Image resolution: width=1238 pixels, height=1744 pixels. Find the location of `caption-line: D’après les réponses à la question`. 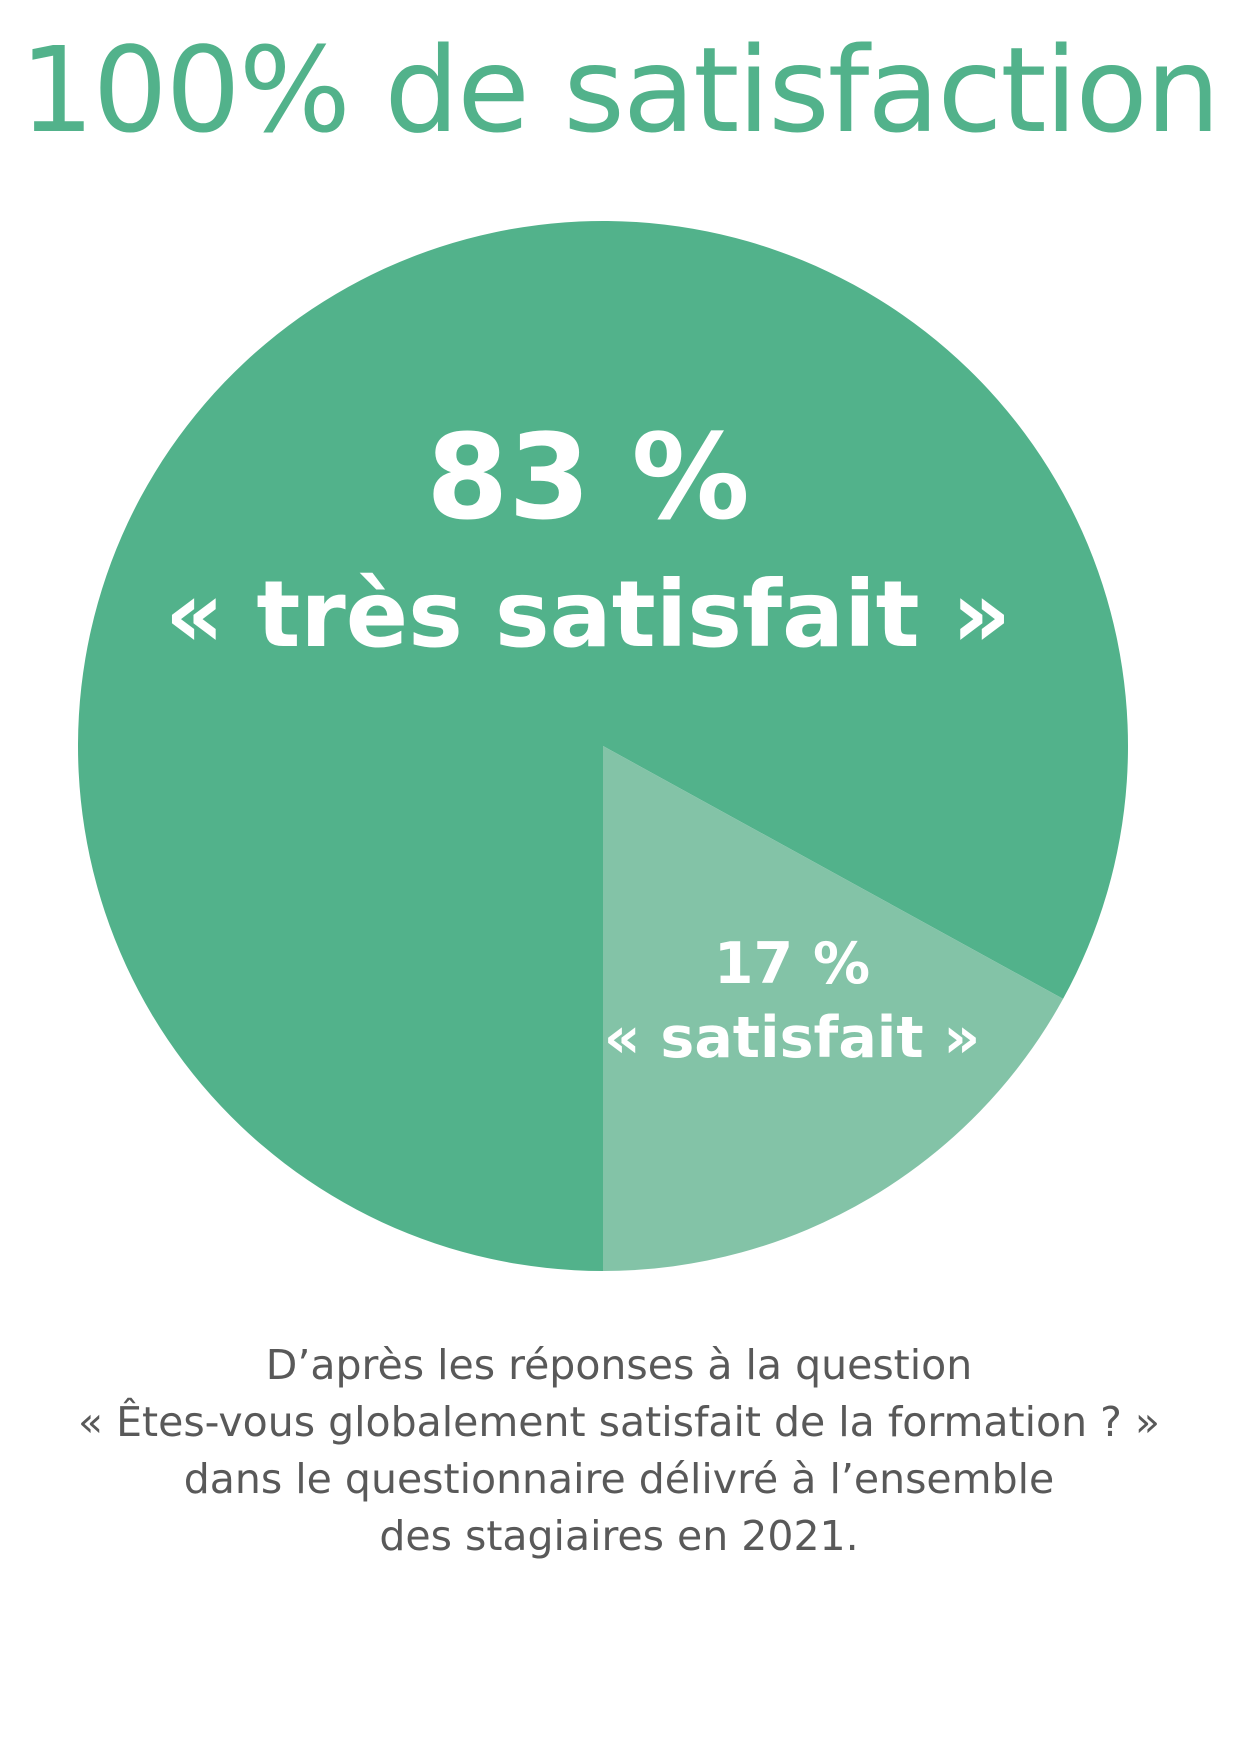

caption-line: D’après les réponses à la question is located at coordinates (619, 1365).